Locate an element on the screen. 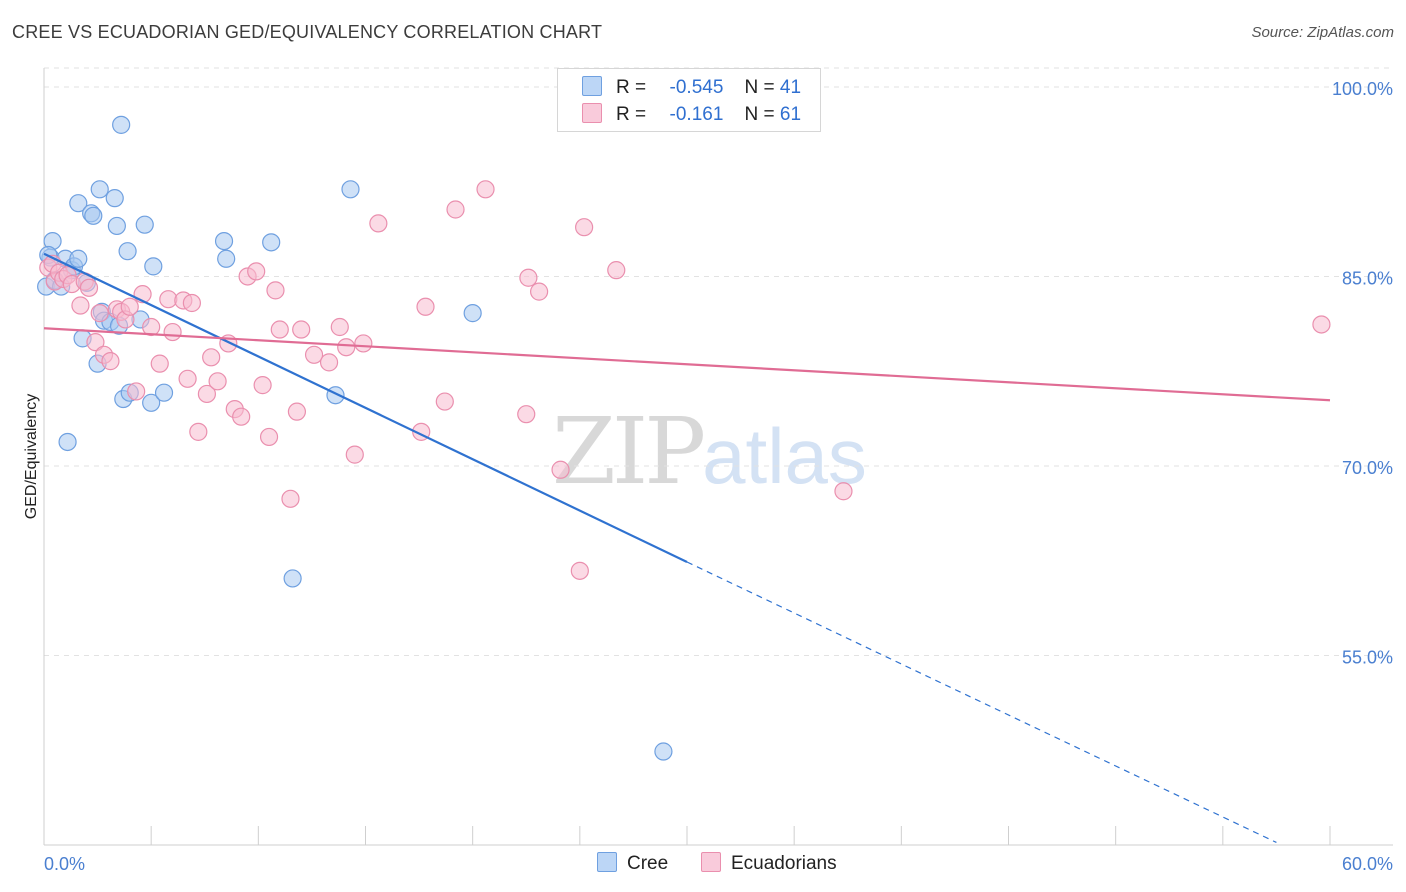  bottom-ecuadorians-swatch is located at coordinates (711, 862).